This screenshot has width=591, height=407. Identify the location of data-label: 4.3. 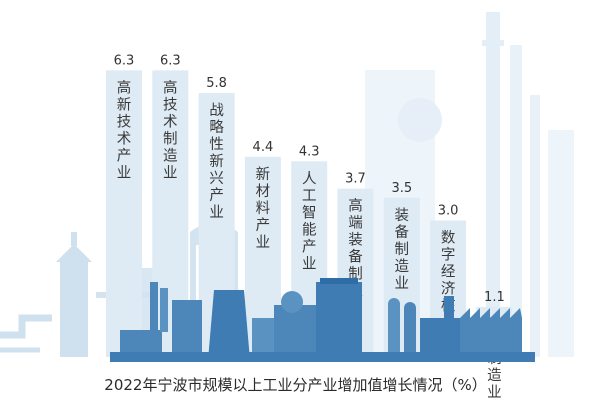
(309, 151).